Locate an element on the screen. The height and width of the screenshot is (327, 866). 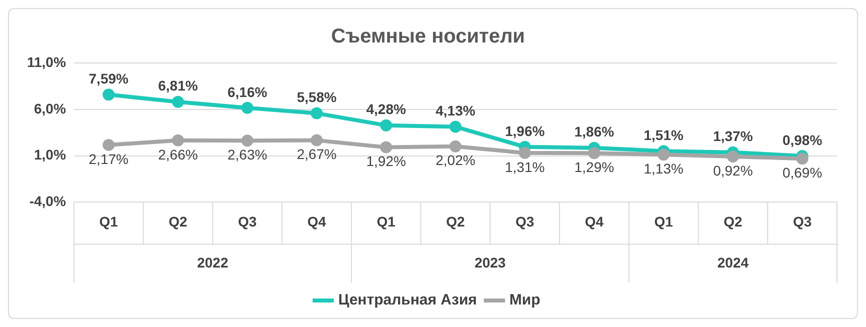
y-tick-label: 1,0% is located at coordinates (50, 154).